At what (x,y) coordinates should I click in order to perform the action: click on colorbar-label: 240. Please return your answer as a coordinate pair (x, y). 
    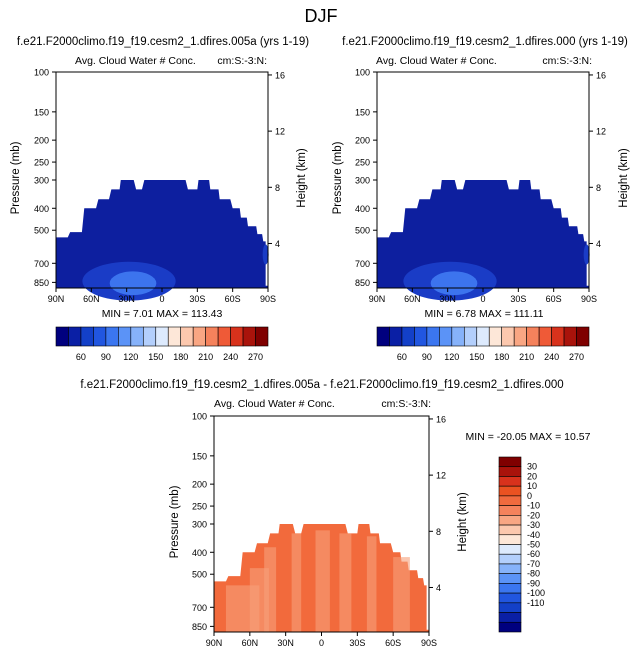
    Looking at the image, I should click on (551, 357).